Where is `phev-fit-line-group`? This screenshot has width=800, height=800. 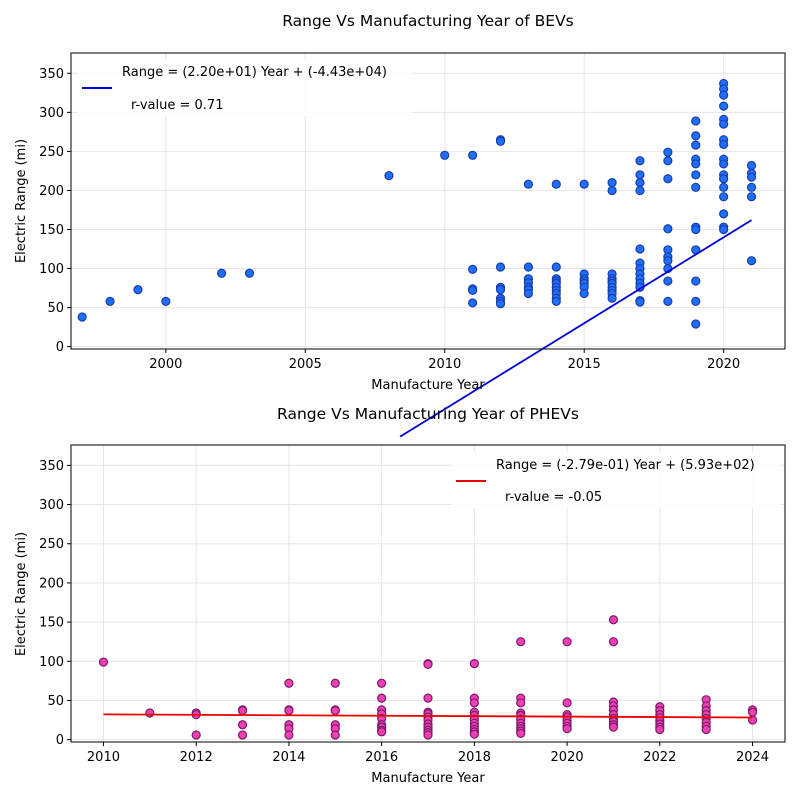
phev-fit-line-group is located at coordinates (428, 716).